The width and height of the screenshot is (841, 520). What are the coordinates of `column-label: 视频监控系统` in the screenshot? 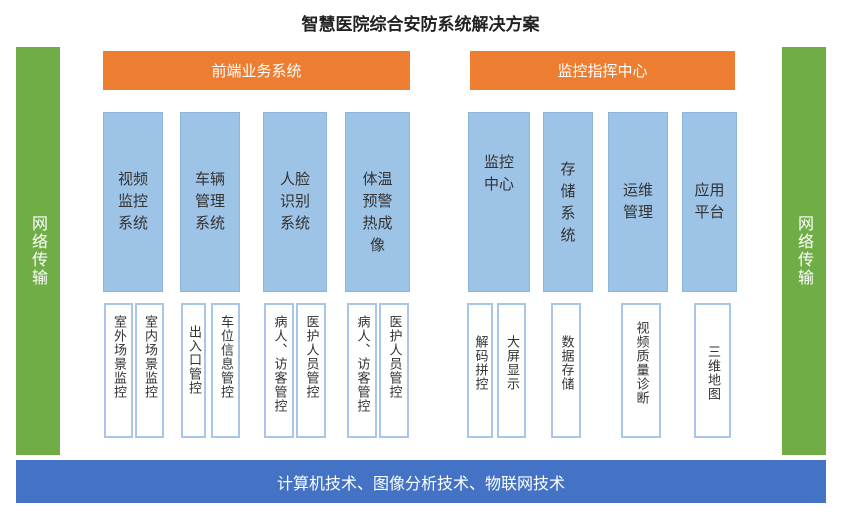 It's located at (132, 201).